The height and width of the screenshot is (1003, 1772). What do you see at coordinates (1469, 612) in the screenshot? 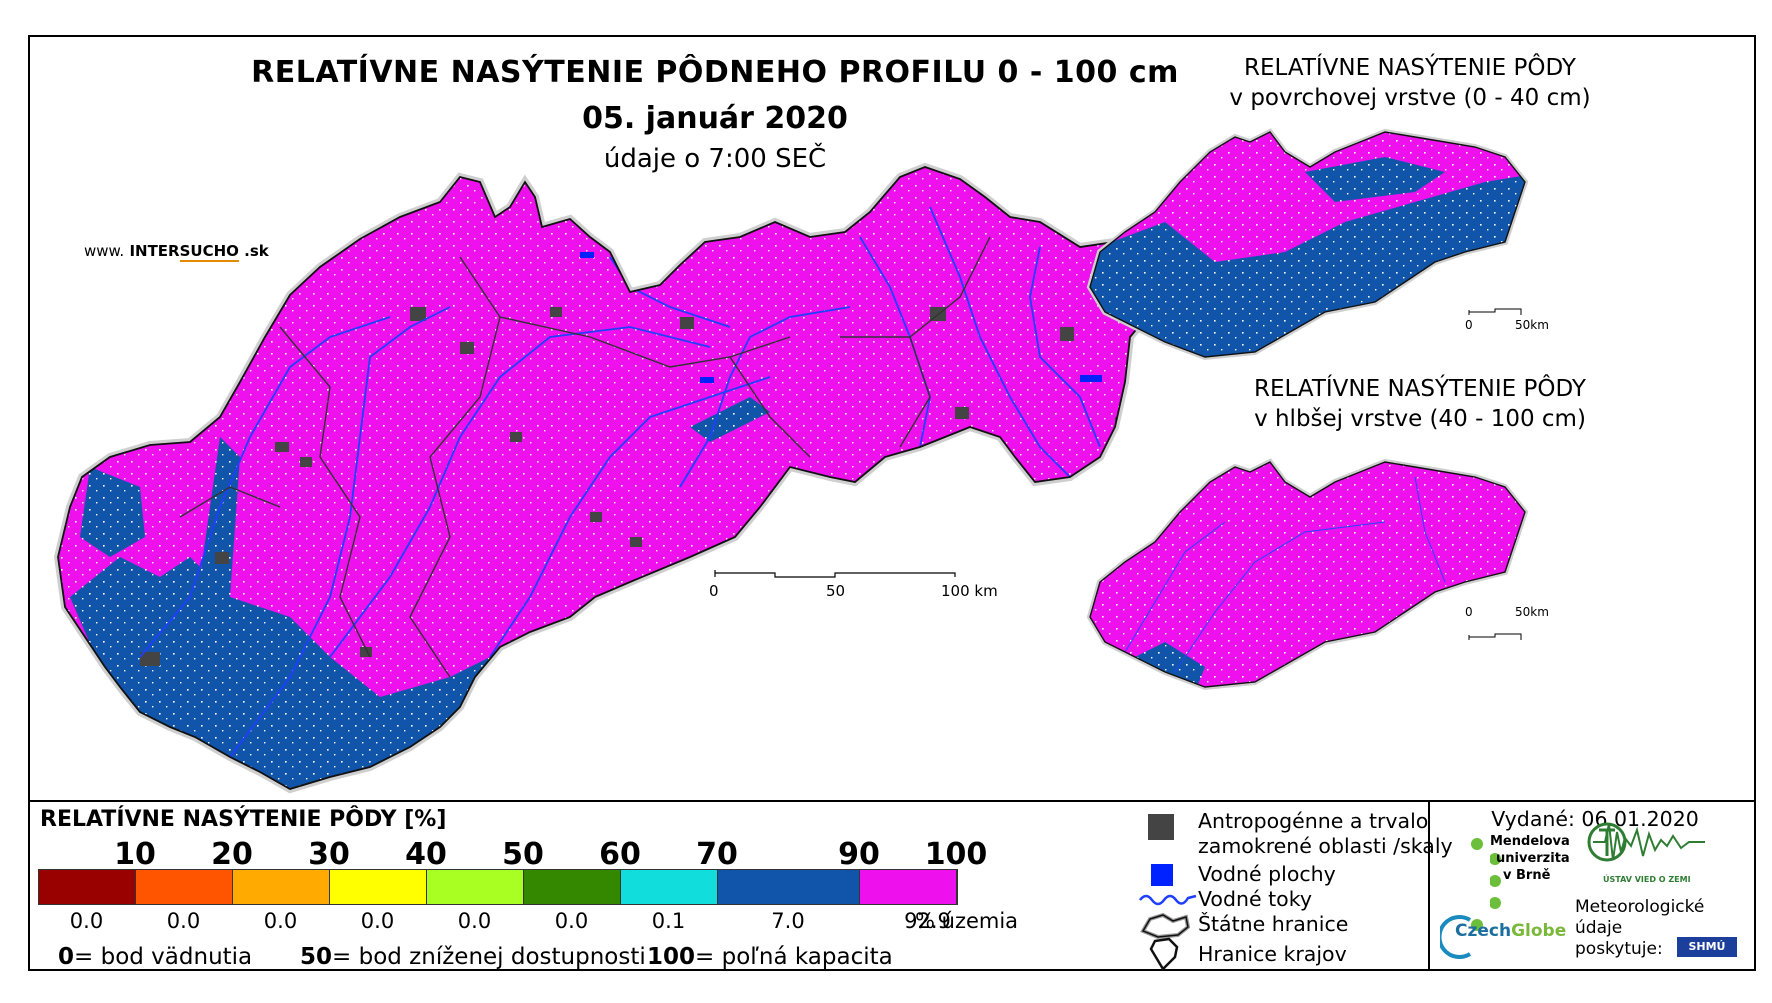
I see `inset2-scale-0: 0` at bounding box center [1469, 612].